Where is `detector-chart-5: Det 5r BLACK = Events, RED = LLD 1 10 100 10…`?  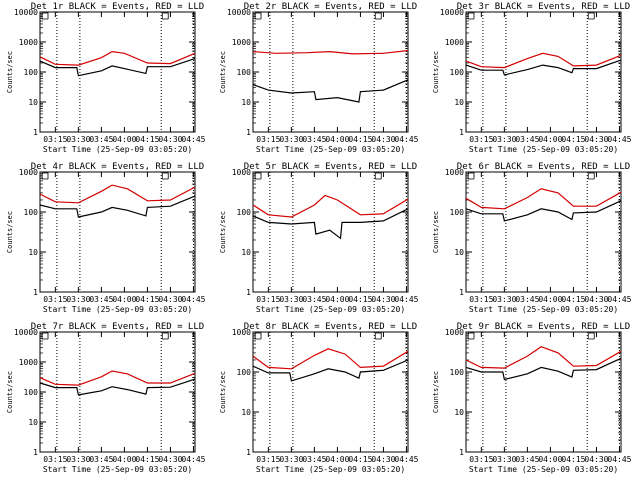 detector-chart-5: Det 5r BLACK = Events, RED = LLD 1 10 100 10… is located at coordinates (319, 238).